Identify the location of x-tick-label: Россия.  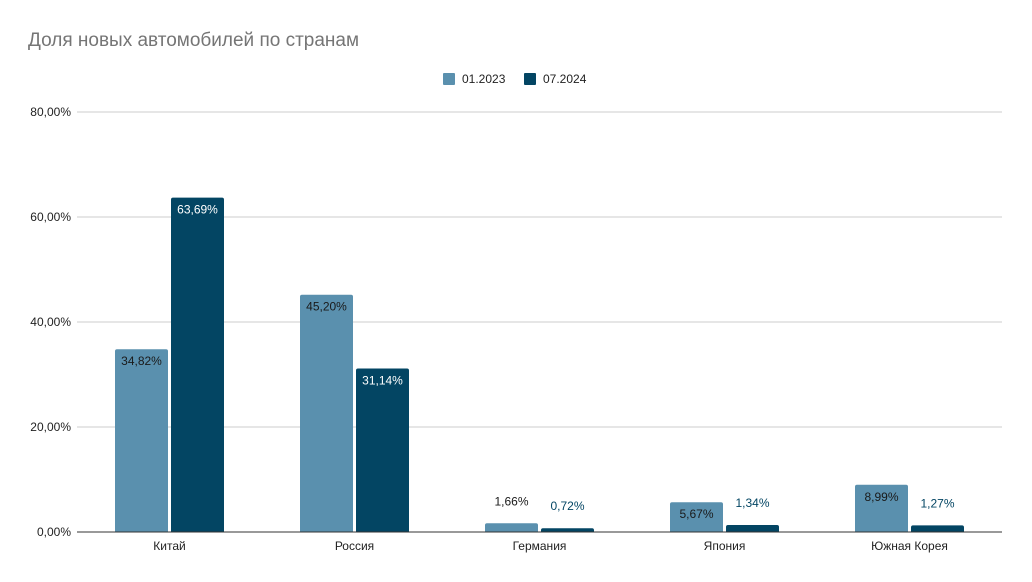
(354, 546).